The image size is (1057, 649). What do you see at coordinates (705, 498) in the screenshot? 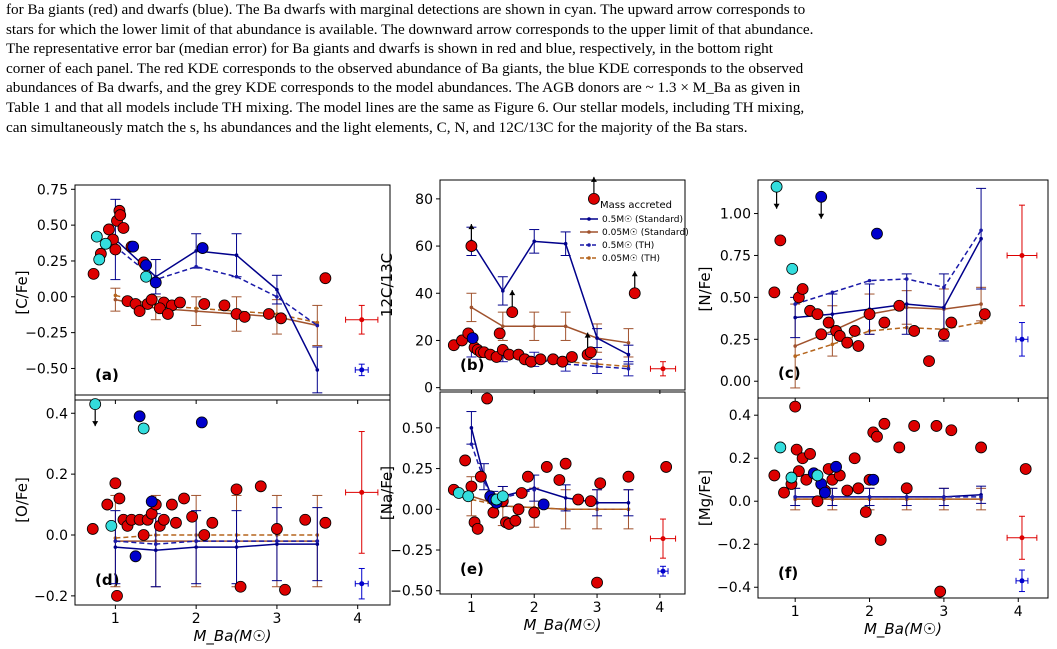
I see `y-axis-label: [Mg/Fe]` at bounding box center [705, 498].